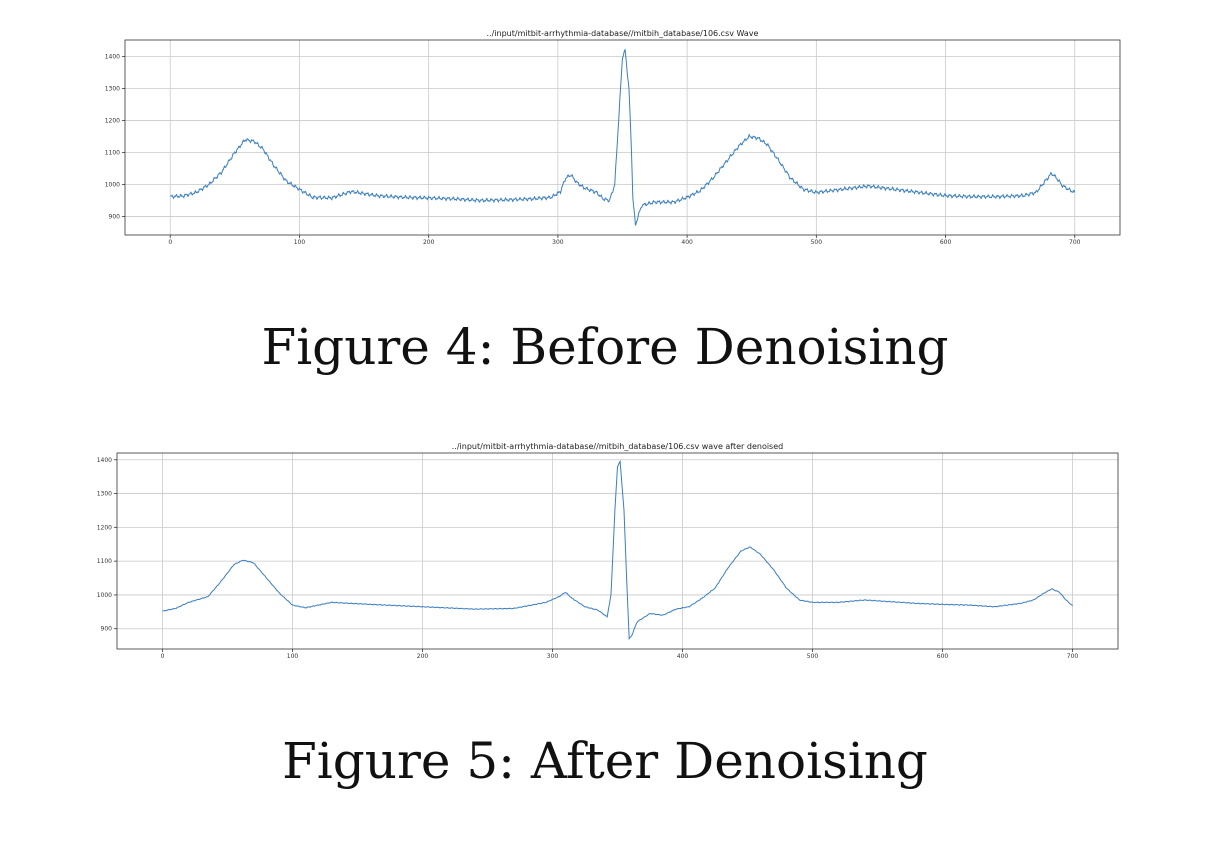  I want to click on caption-figure-5: Figure 5: After Denoising, so click(605, 761).